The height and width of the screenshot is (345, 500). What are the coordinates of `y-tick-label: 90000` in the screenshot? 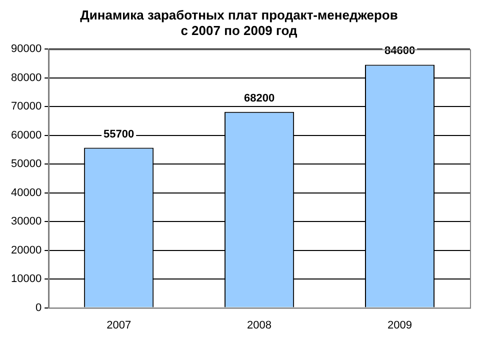 It's located at (26, 49).